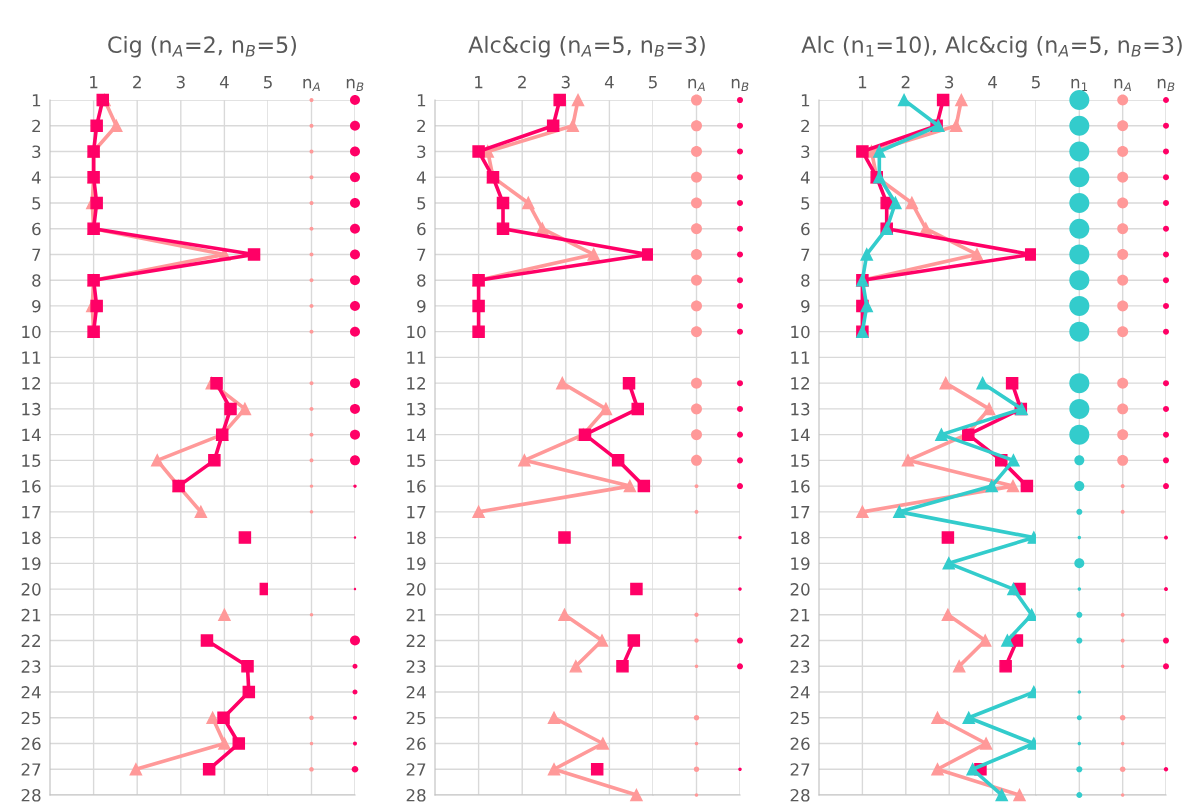 This screenshot has width=1187, height=812. I want to click on chart-title: Alc (n$_{1}$=10), Alc&cig (n$_{A}$=5, n$_{B}$=3), so click(991, 46).